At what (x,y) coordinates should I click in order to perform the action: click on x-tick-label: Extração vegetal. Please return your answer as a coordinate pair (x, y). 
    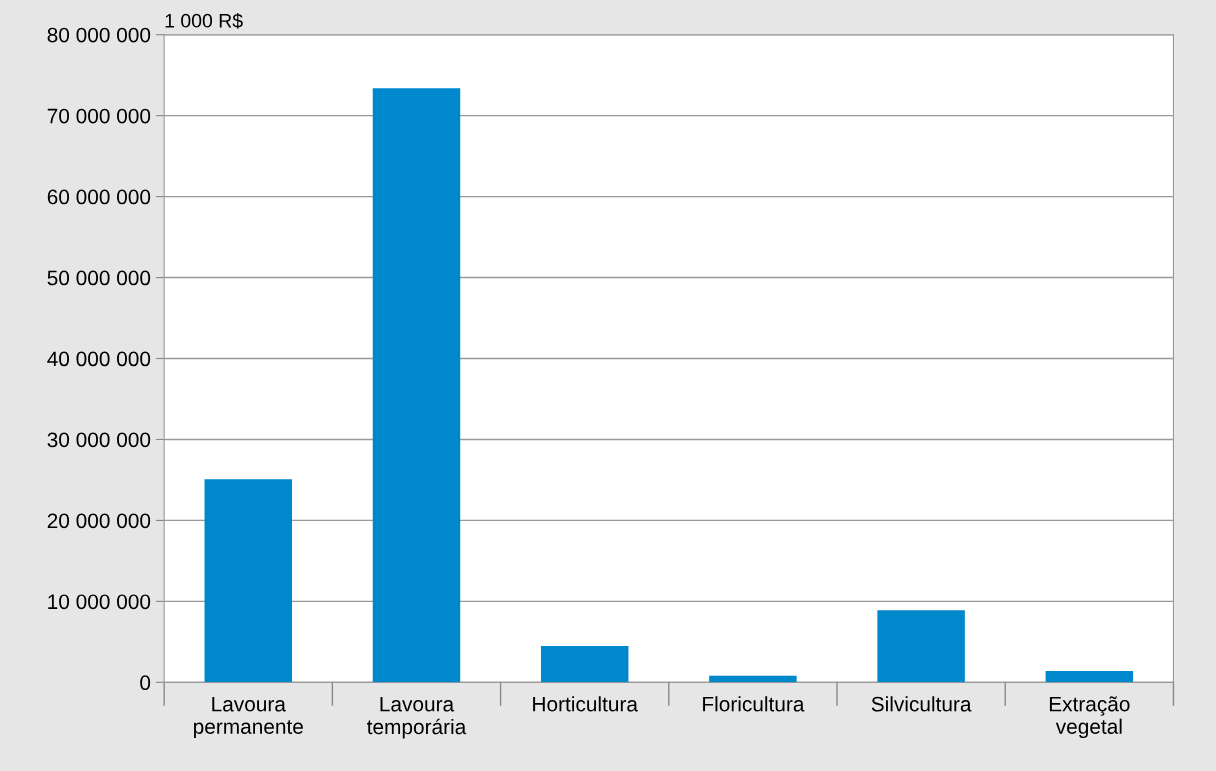
    Looking at the image, I should click on (1089, 717).